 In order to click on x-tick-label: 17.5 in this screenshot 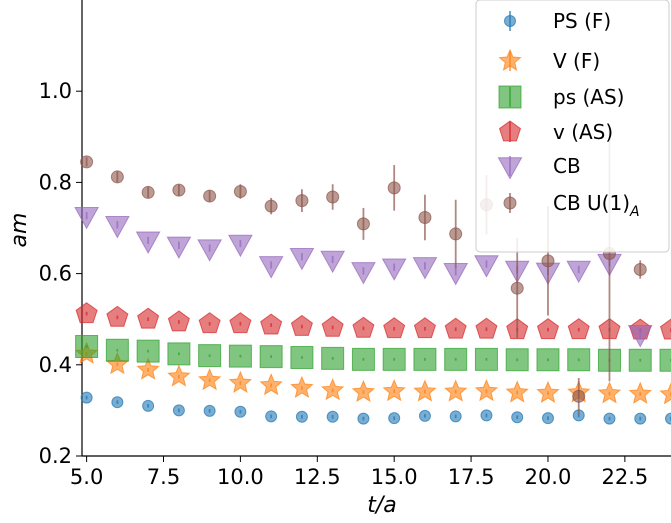, I will do `click(471, 477)`.